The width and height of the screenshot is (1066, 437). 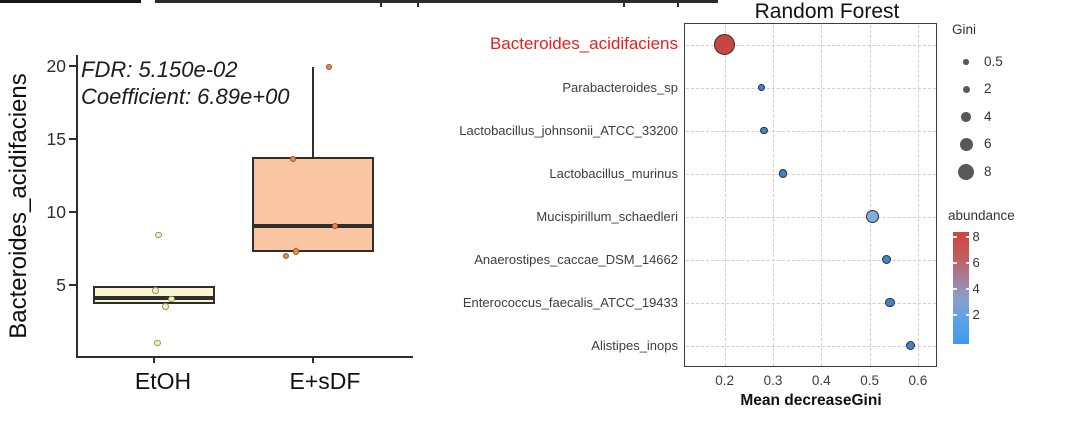 I want to click on y-tick-label: 20, so click(x=56, y=65).